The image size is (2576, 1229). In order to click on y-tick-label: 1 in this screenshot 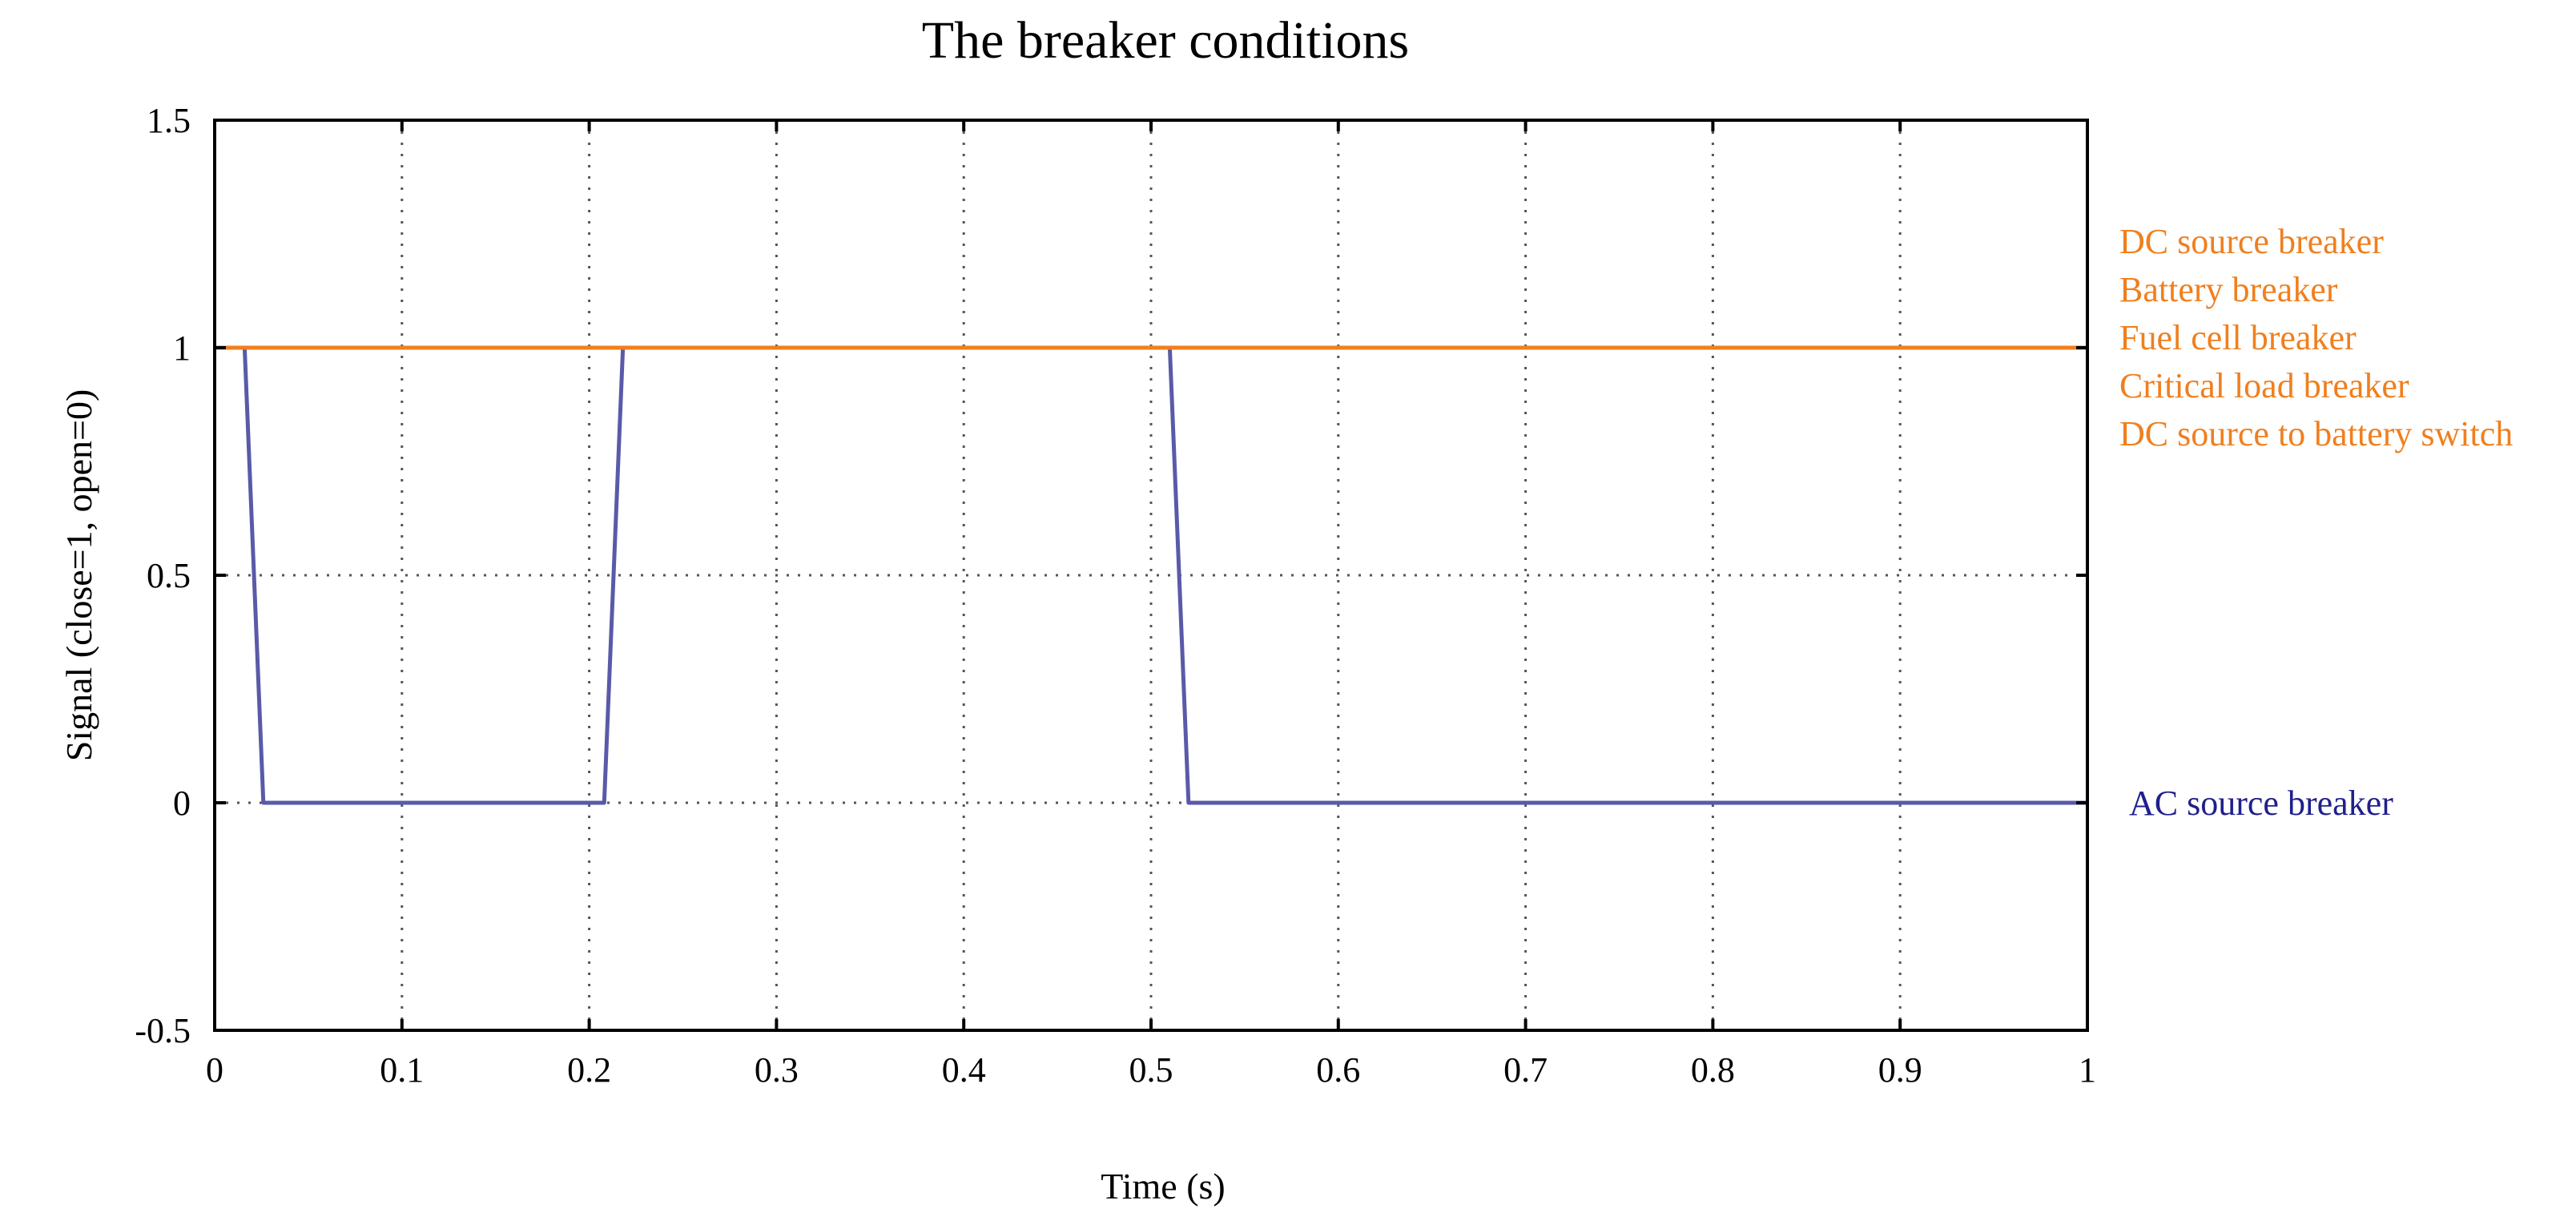, I will do `click(182, 348)`.